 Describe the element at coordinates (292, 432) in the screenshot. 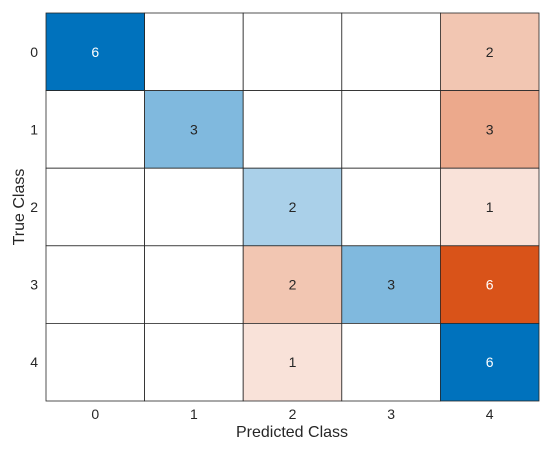

I see `x-axis-label: Predicted Class` at that location.